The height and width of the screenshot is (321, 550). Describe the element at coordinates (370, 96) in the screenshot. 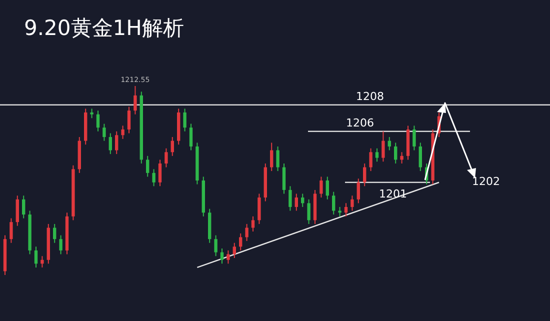

I see `annotation: 1208` at that location.